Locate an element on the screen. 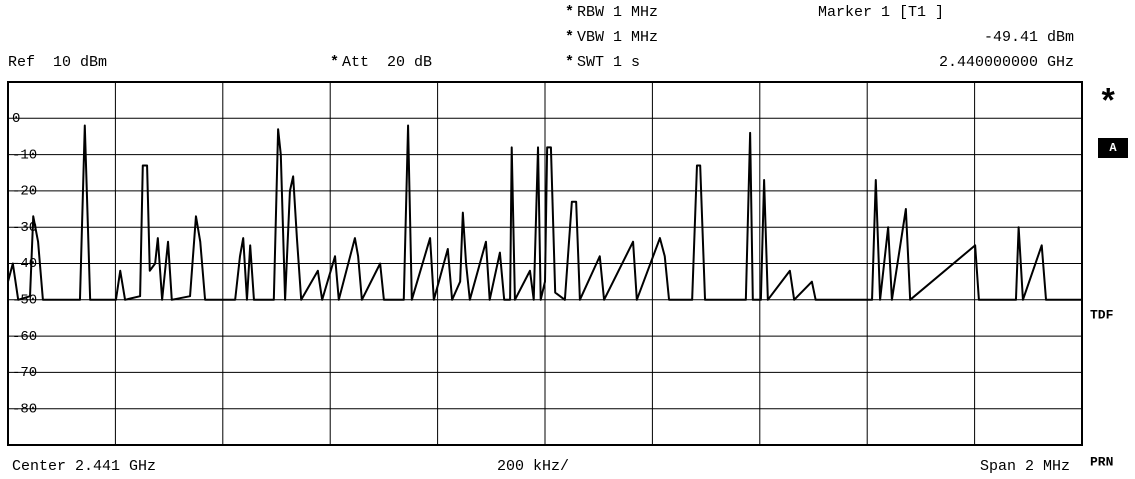 This screenshot has width=1135, height=479. marker-frequency: 2.440000000 GHz is located at coordinates (1006, 62).